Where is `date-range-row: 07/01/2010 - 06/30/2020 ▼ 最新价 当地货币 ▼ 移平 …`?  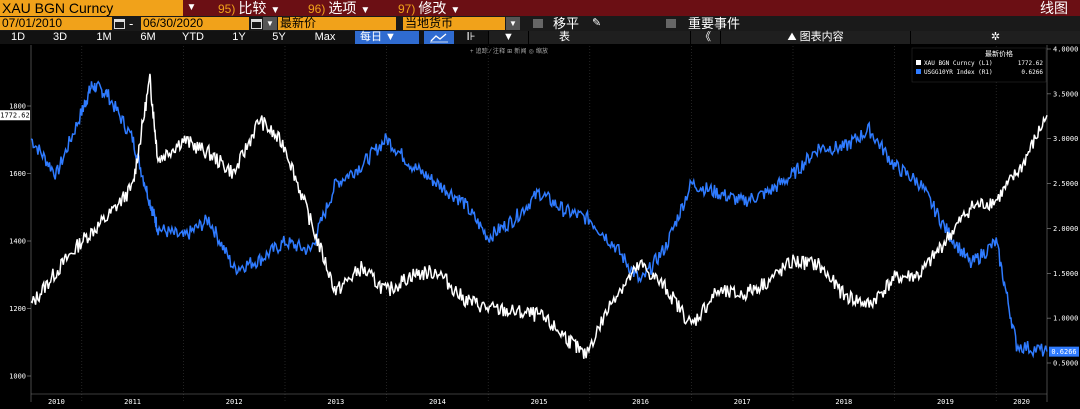 date-range-row: 07/01/2010 - 06/30/2020 ▼ 最新价 当地货币 ▼ 移平 … is located at coordinates (540, 23).